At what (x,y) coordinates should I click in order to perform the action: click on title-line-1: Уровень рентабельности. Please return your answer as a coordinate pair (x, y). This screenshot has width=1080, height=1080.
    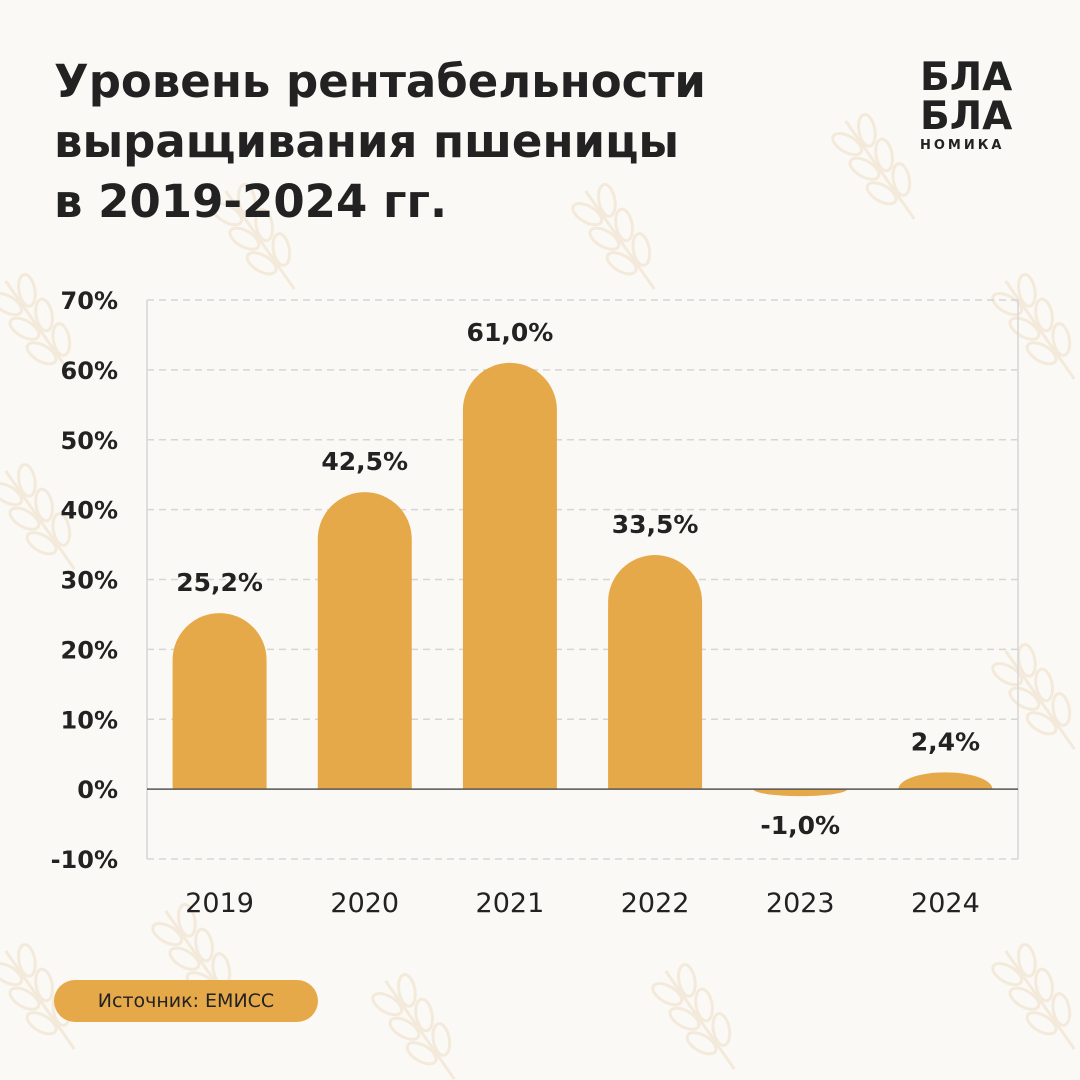
    Looking at the image, I should click on (380, 81).